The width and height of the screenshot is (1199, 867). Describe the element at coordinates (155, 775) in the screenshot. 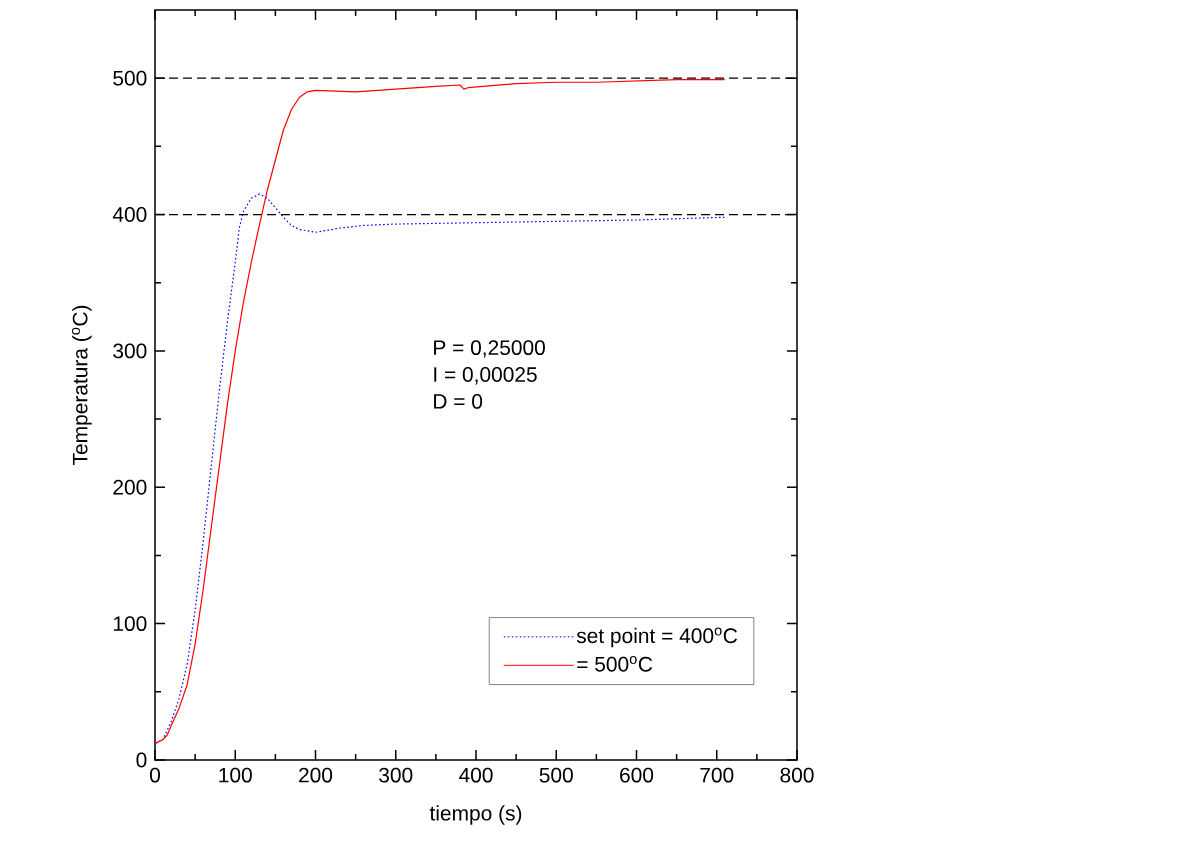

I see `x-tick-label: 0` at that location.